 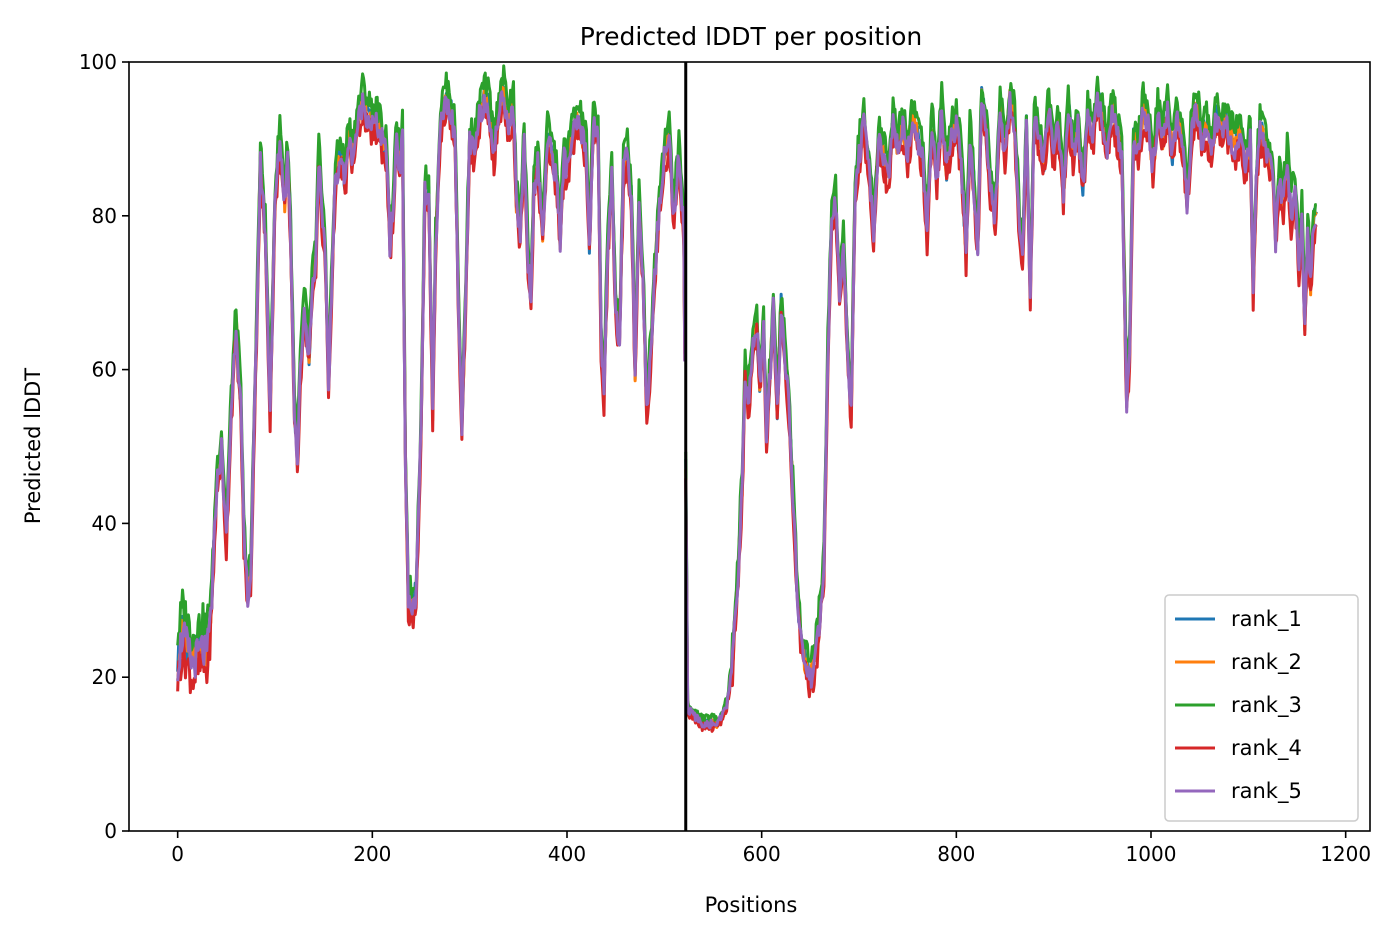 I want to click on legend-label-rank_1: rank_1, so click(x=1266, y=619).